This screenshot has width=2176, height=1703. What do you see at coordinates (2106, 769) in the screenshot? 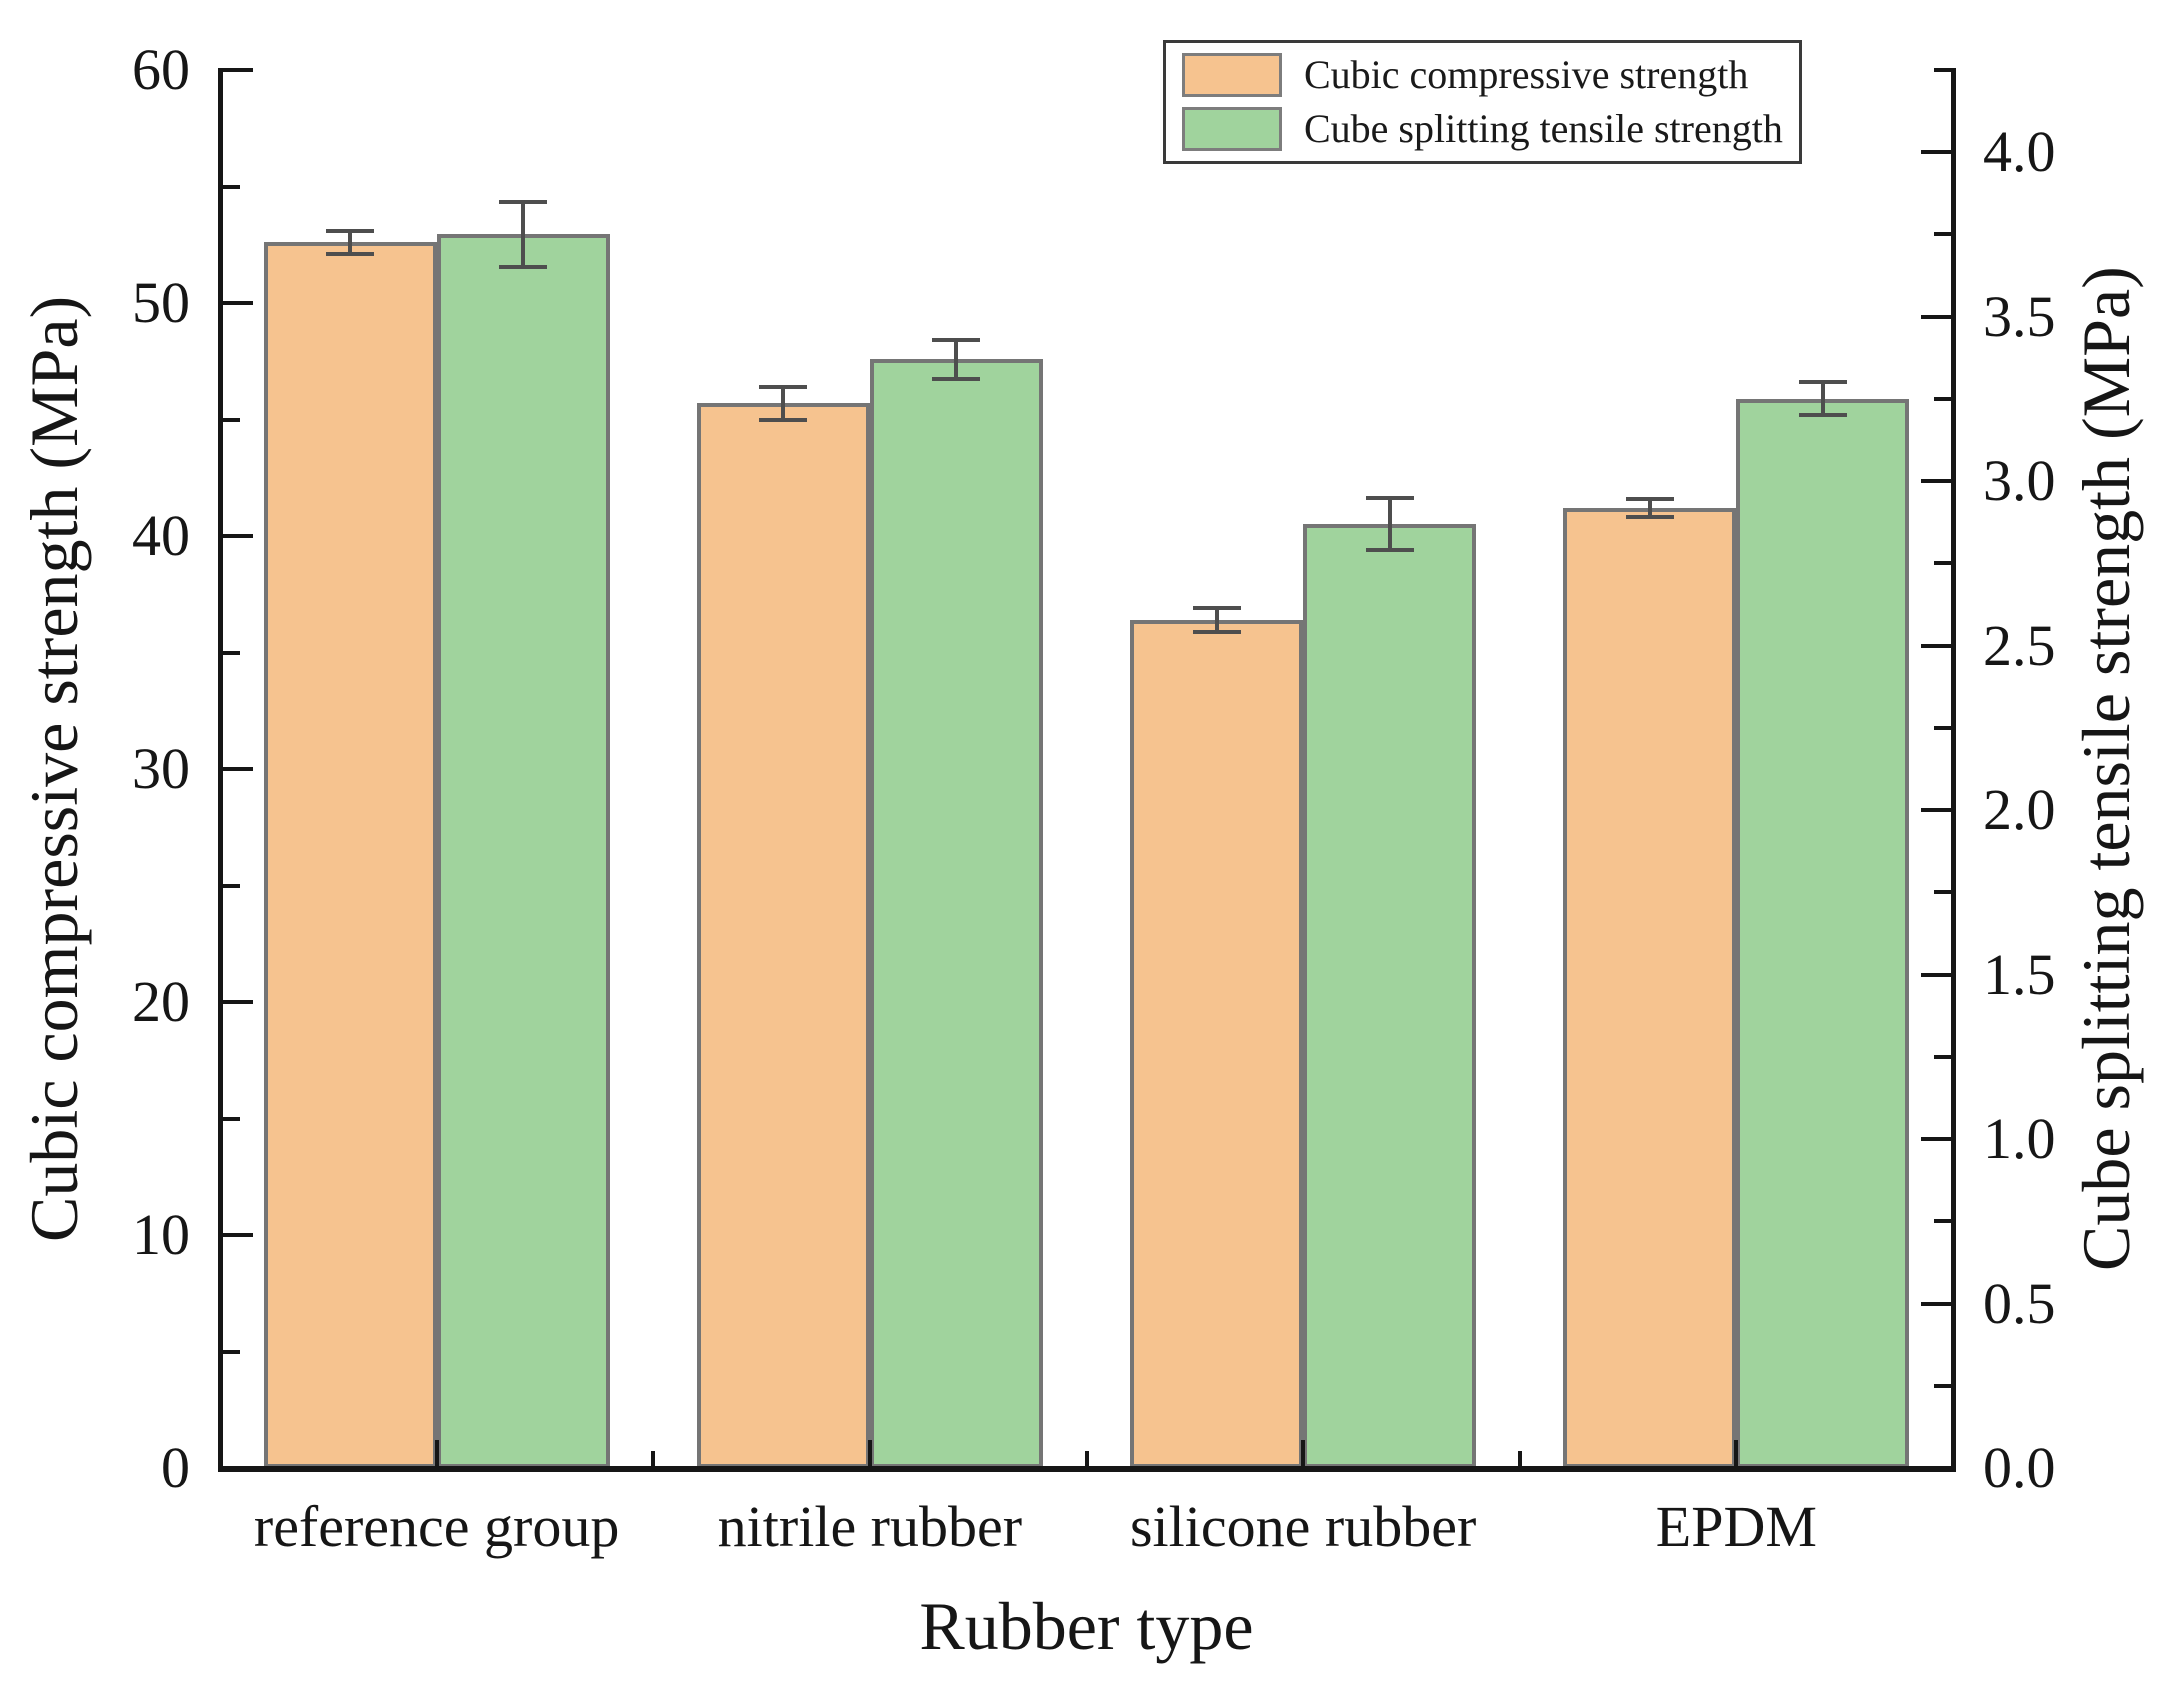
I see `right-axis-title: Cube splitting tensile strength (MPa)` at bounding box center [2106, 769].